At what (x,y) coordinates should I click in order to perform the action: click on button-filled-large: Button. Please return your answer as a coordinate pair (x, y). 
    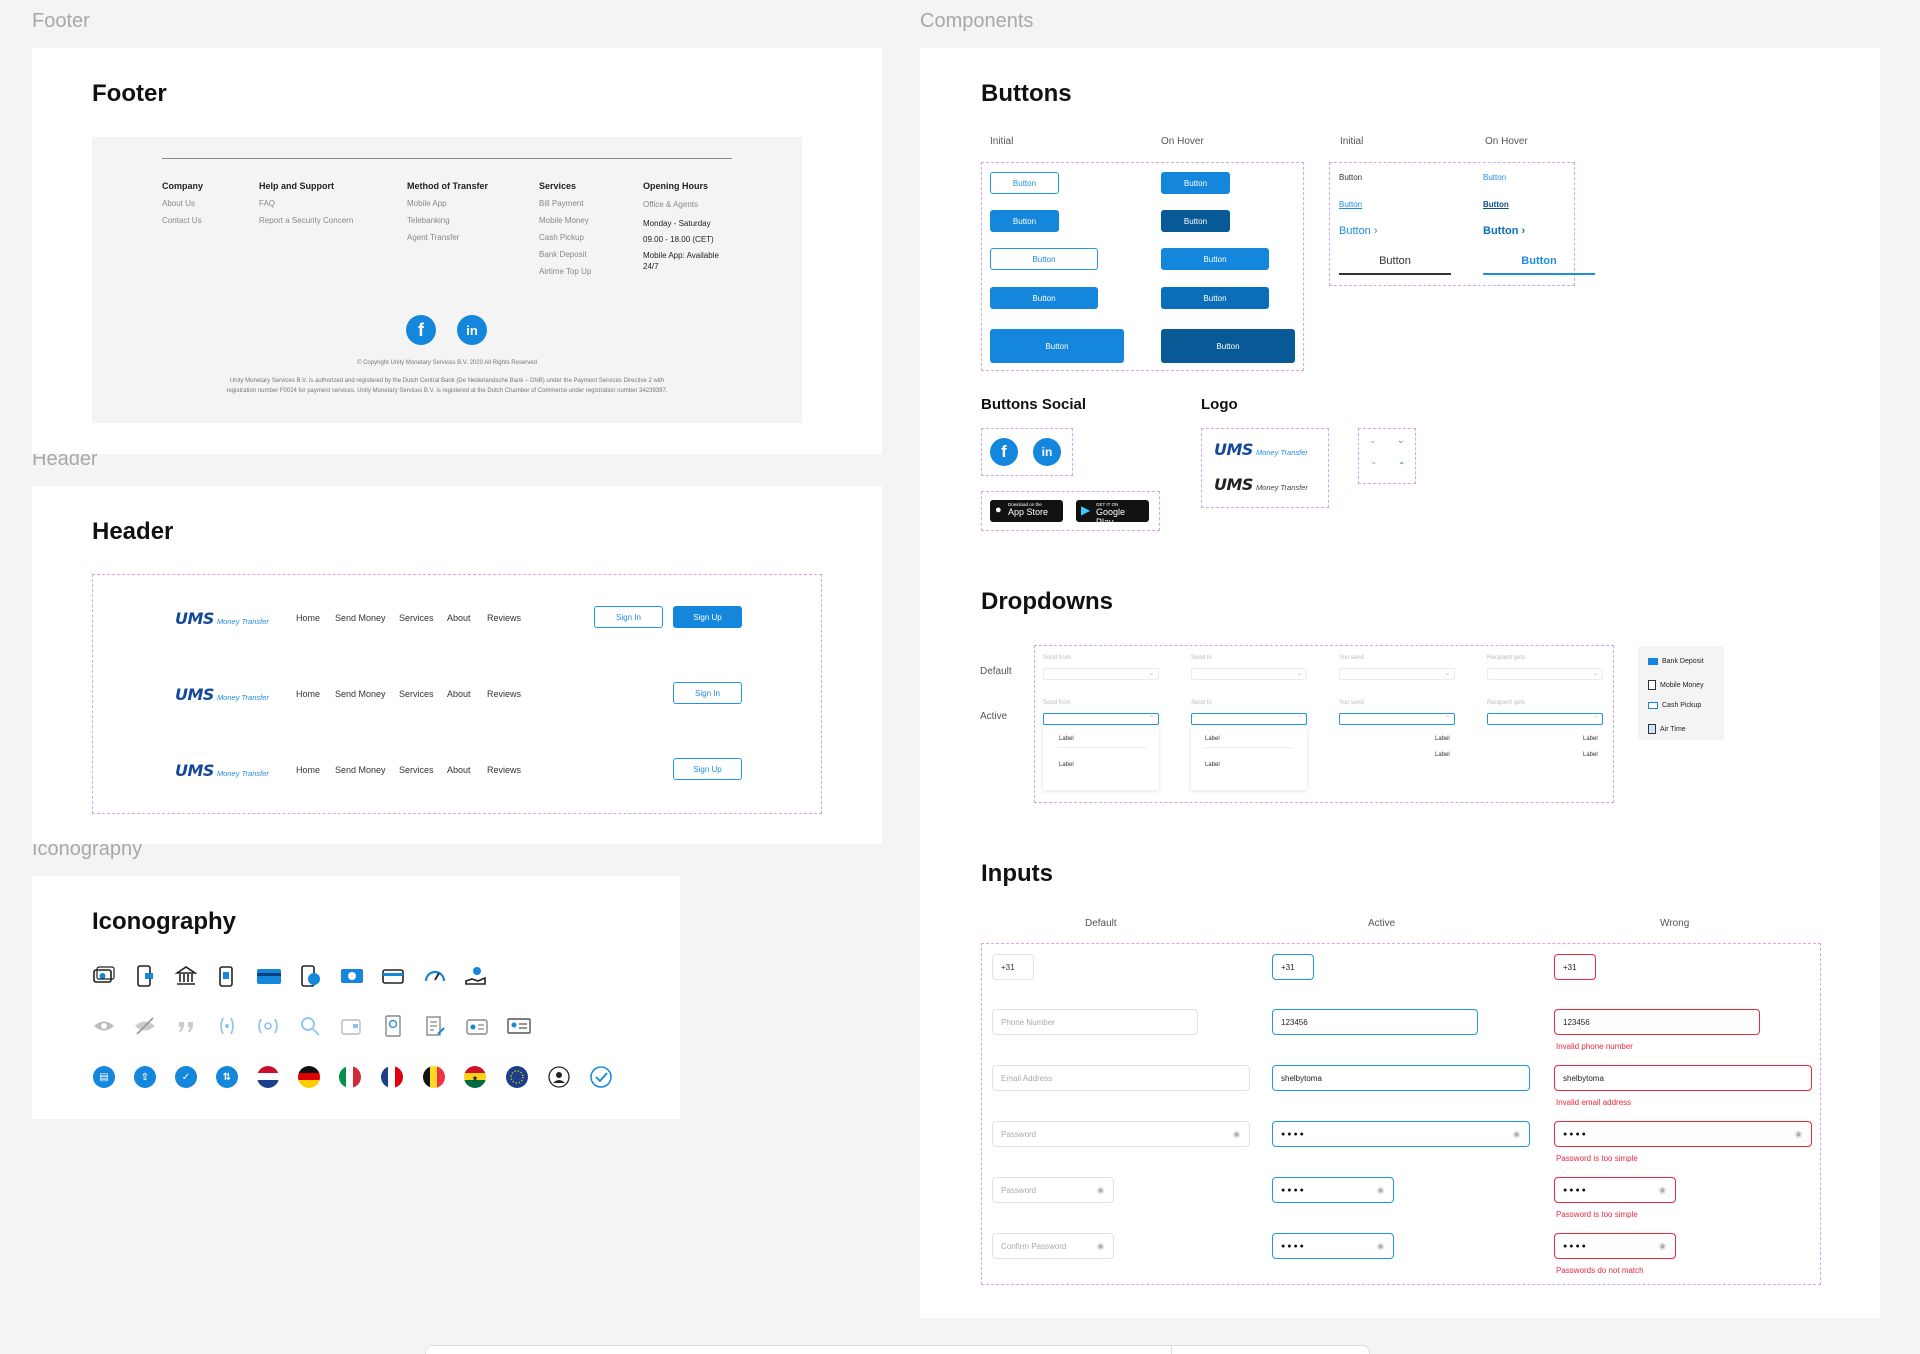
    Looking at the image, I should click on (1057, 346).